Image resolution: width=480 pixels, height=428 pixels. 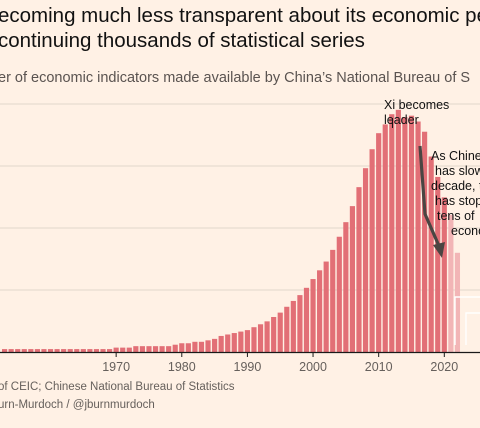 I want to click on bar-1997, so click(x=293, y=326).